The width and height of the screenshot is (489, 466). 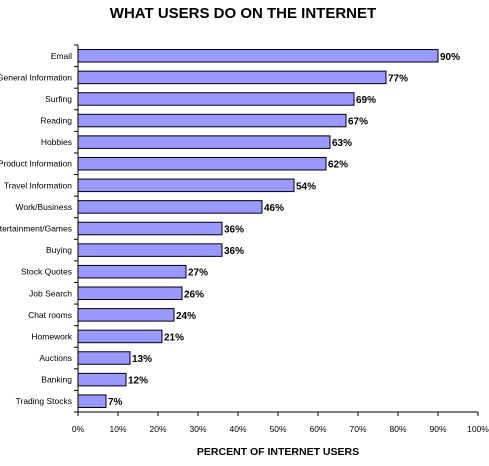 I want to click on category-label: Auctions, so click(x=55, y=358).